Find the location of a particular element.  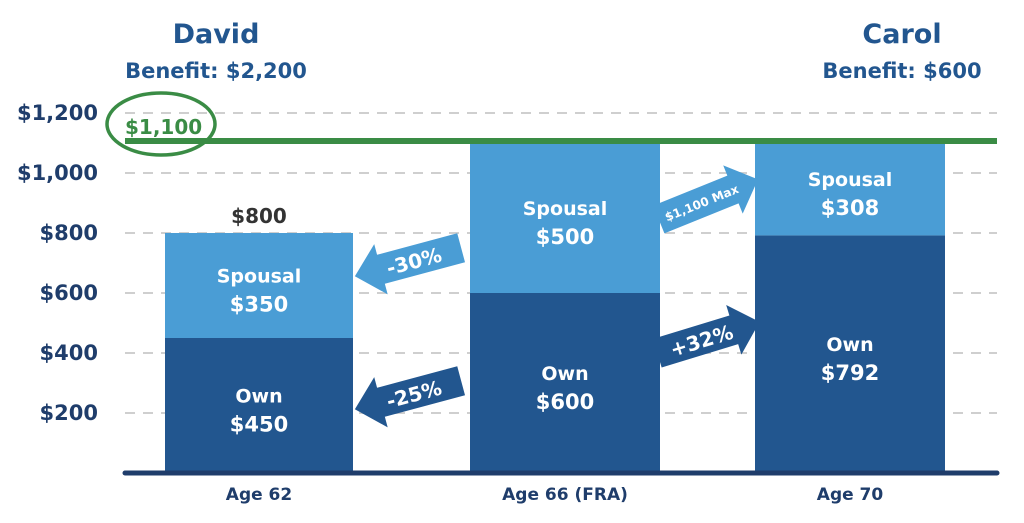

reference-line-group: $1,100 is located at coordinates (551, 124).